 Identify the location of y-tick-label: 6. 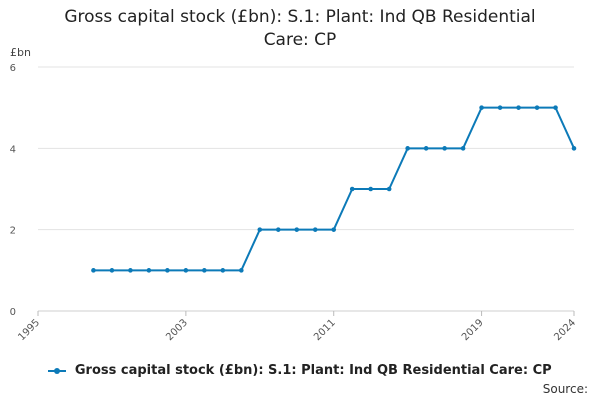
(13, 68).